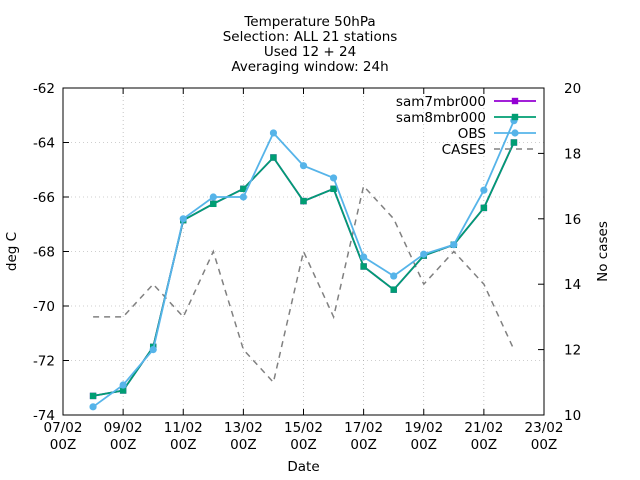 This screenshot has height=480, width=640. I want to click on x-tick-label: 11/02, so click(183, 428).